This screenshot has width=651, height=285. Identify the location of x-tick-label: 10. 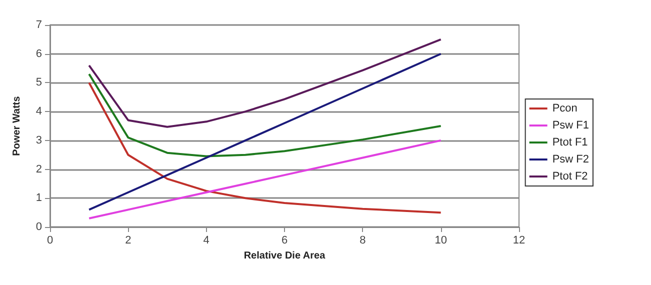
(440, 240).